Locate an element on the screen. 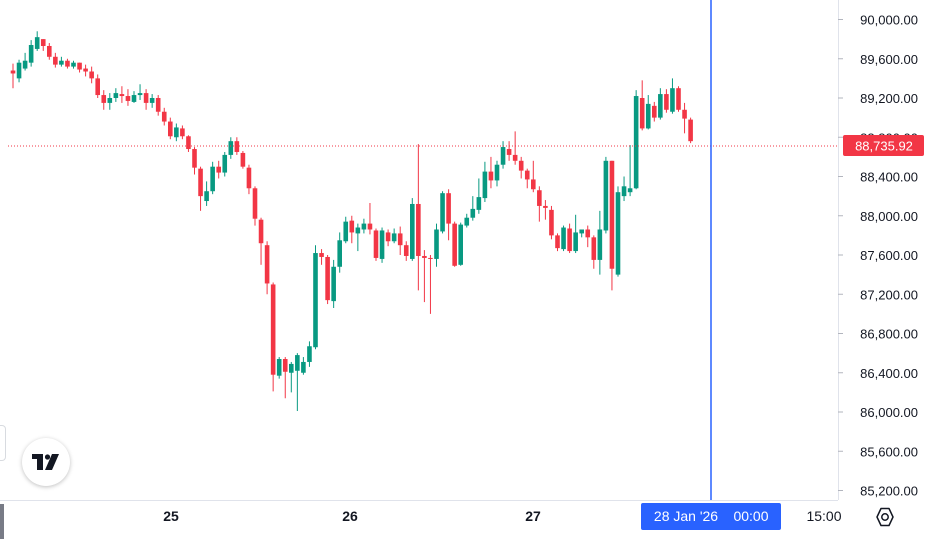 This screenshot has height=544, width=937. tradingview-logo-icon is located at coordinates (46, 462).